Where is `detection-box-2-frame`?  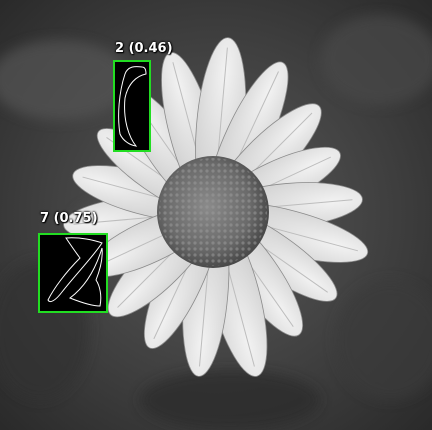 detection-box-2-frame is located at coordinates (132, 106).